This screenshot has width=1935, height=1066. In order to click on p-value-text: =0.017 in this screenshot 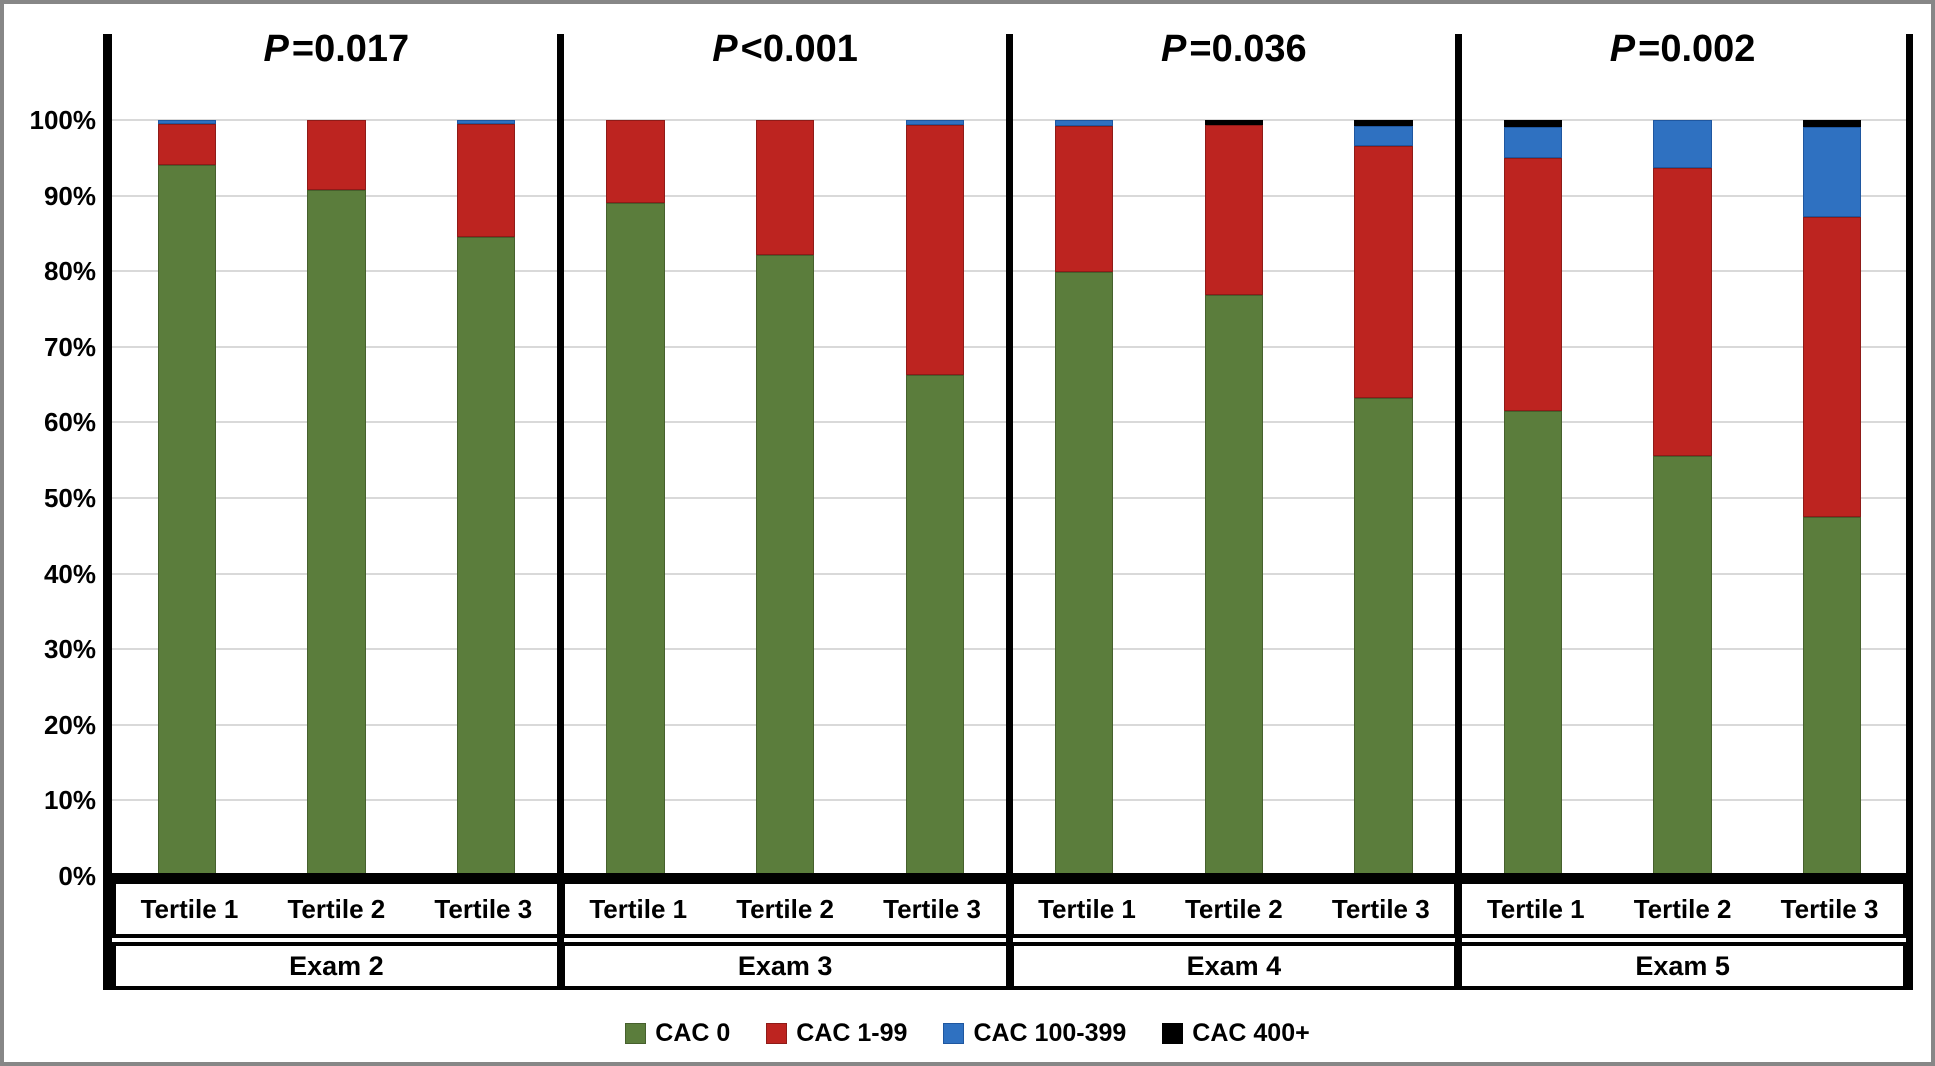, I will do `click(350, 49)`.